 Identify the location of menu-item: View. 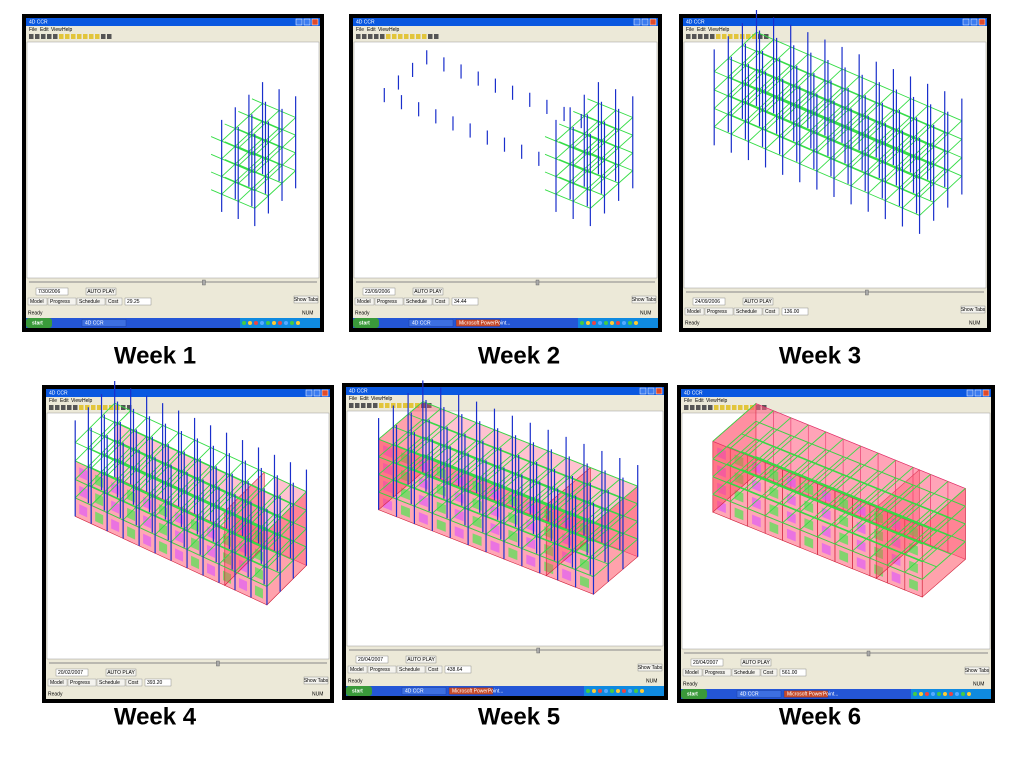
(76, 401).